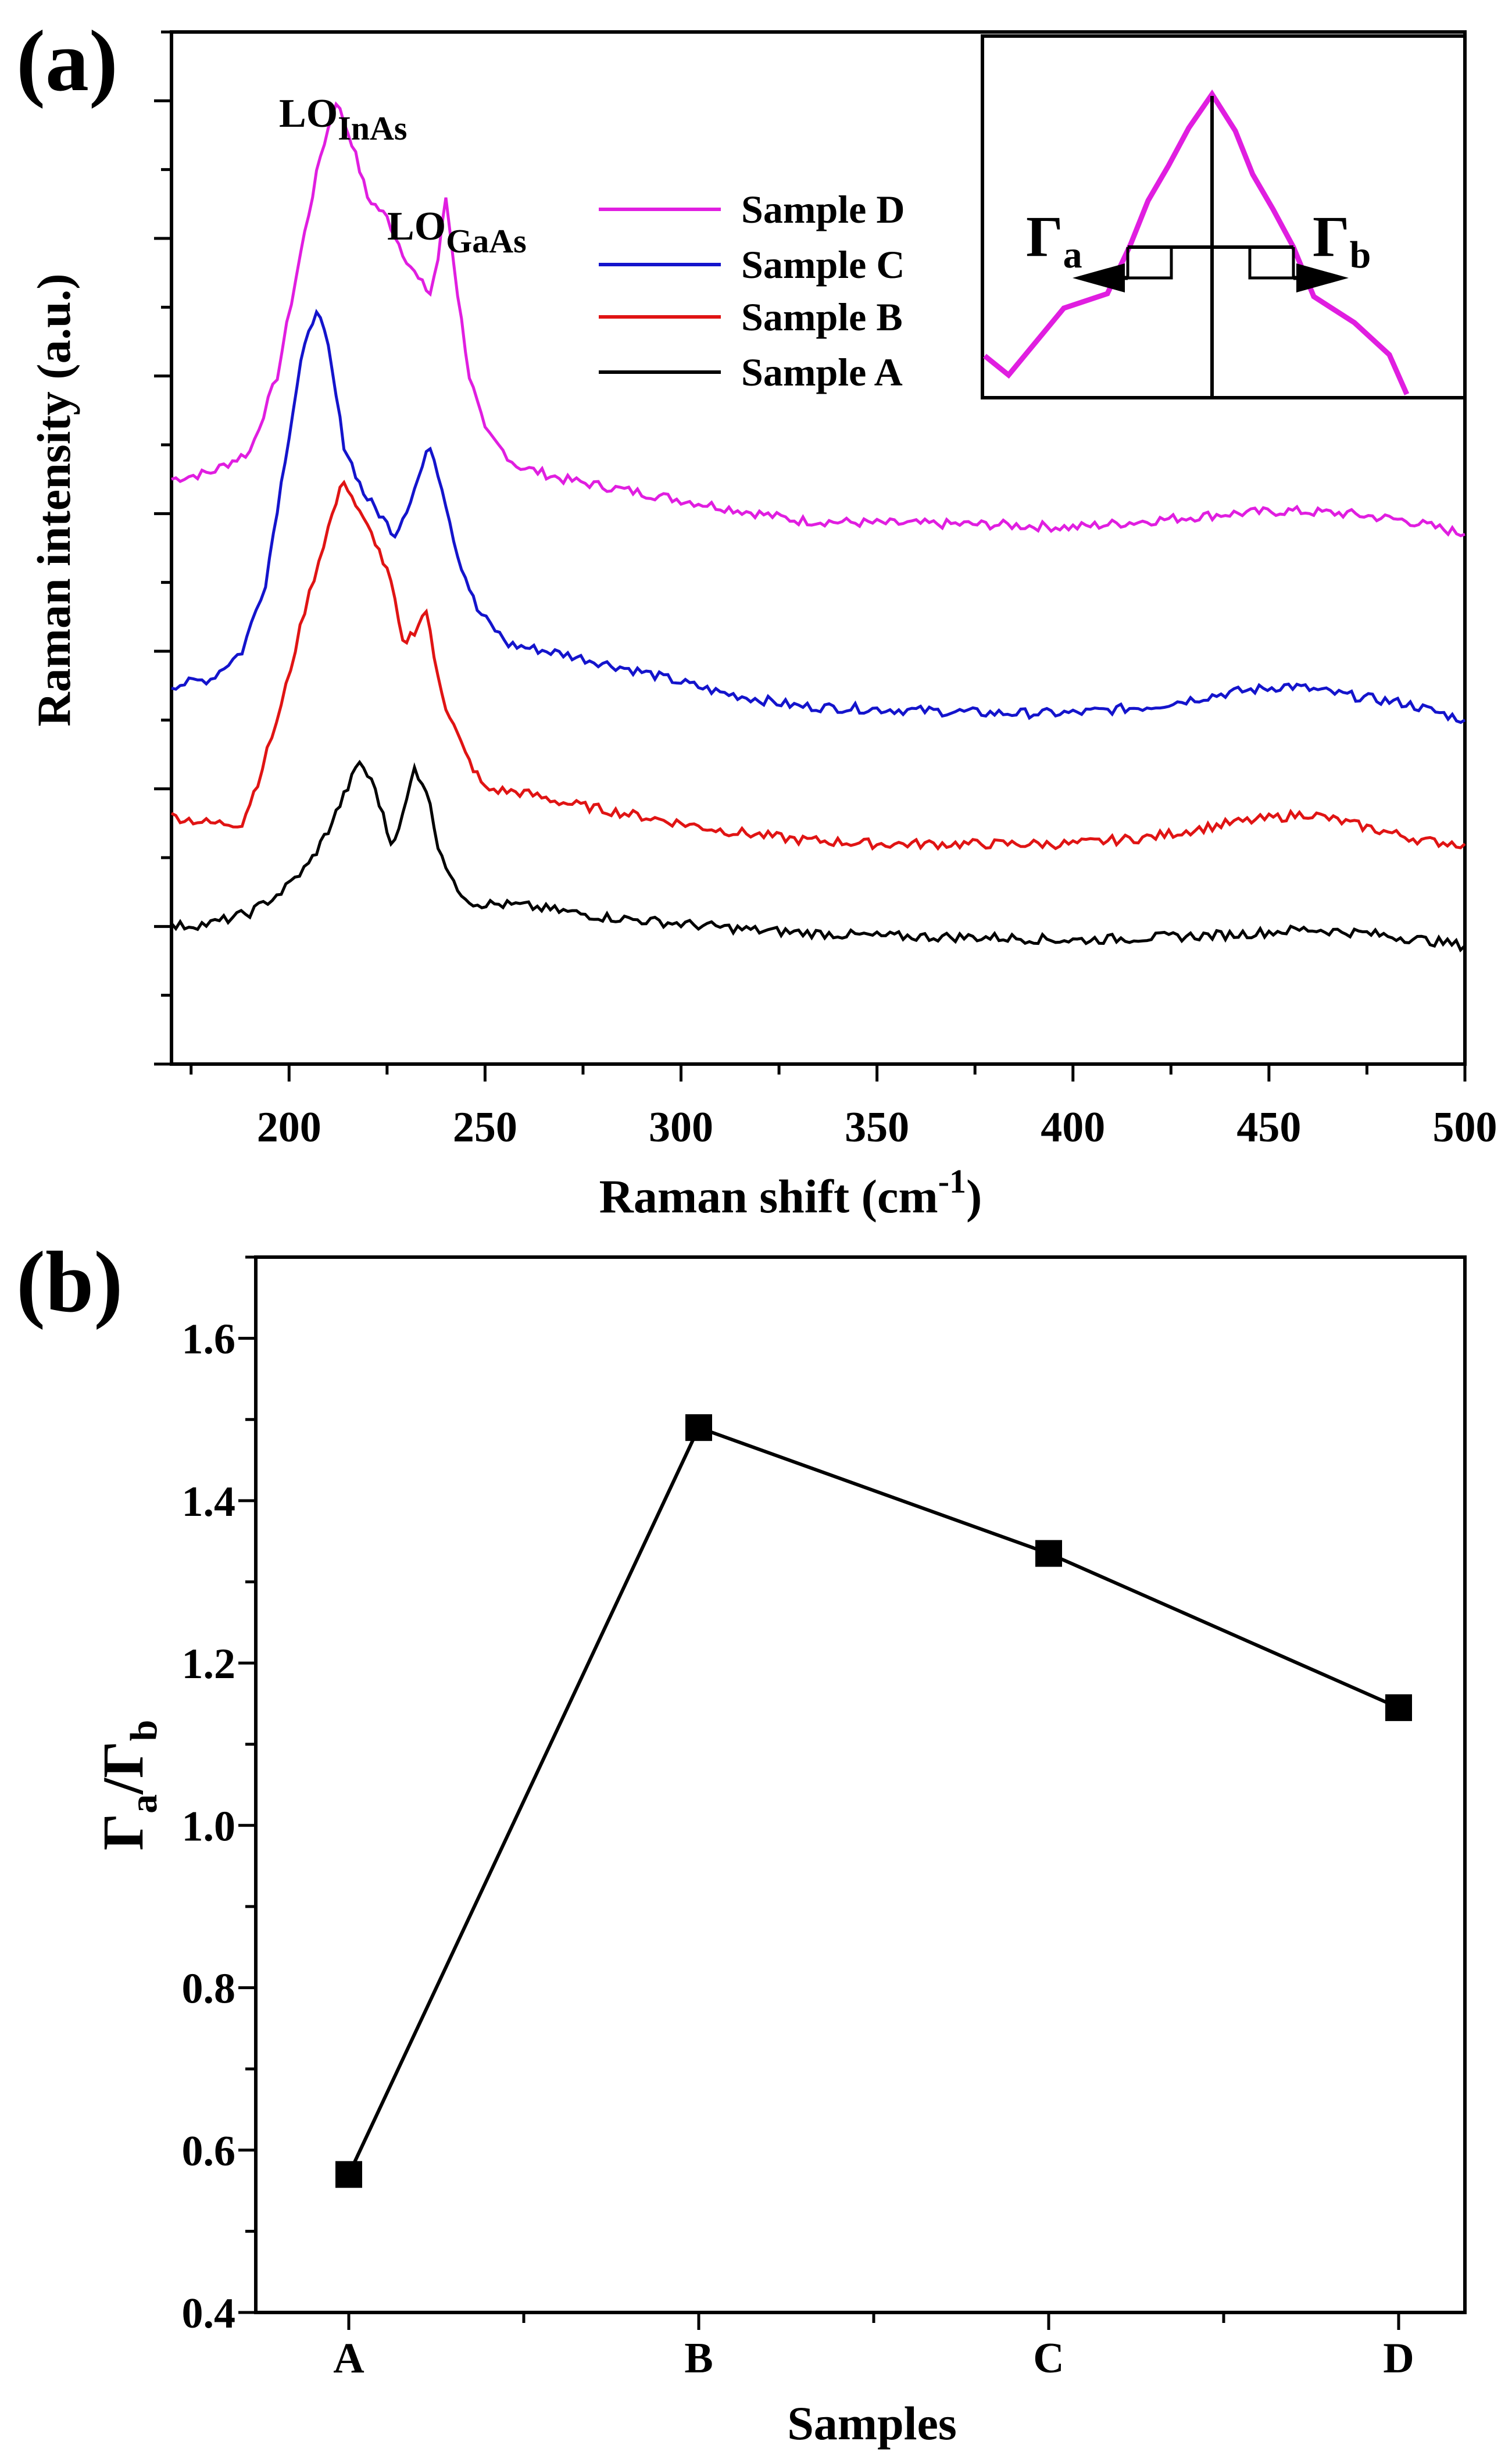  What do you see at coordinates (485, 1127) in the screenshot?
I see `x-tick-label-250: 250` at bounding box center [485, 1127].